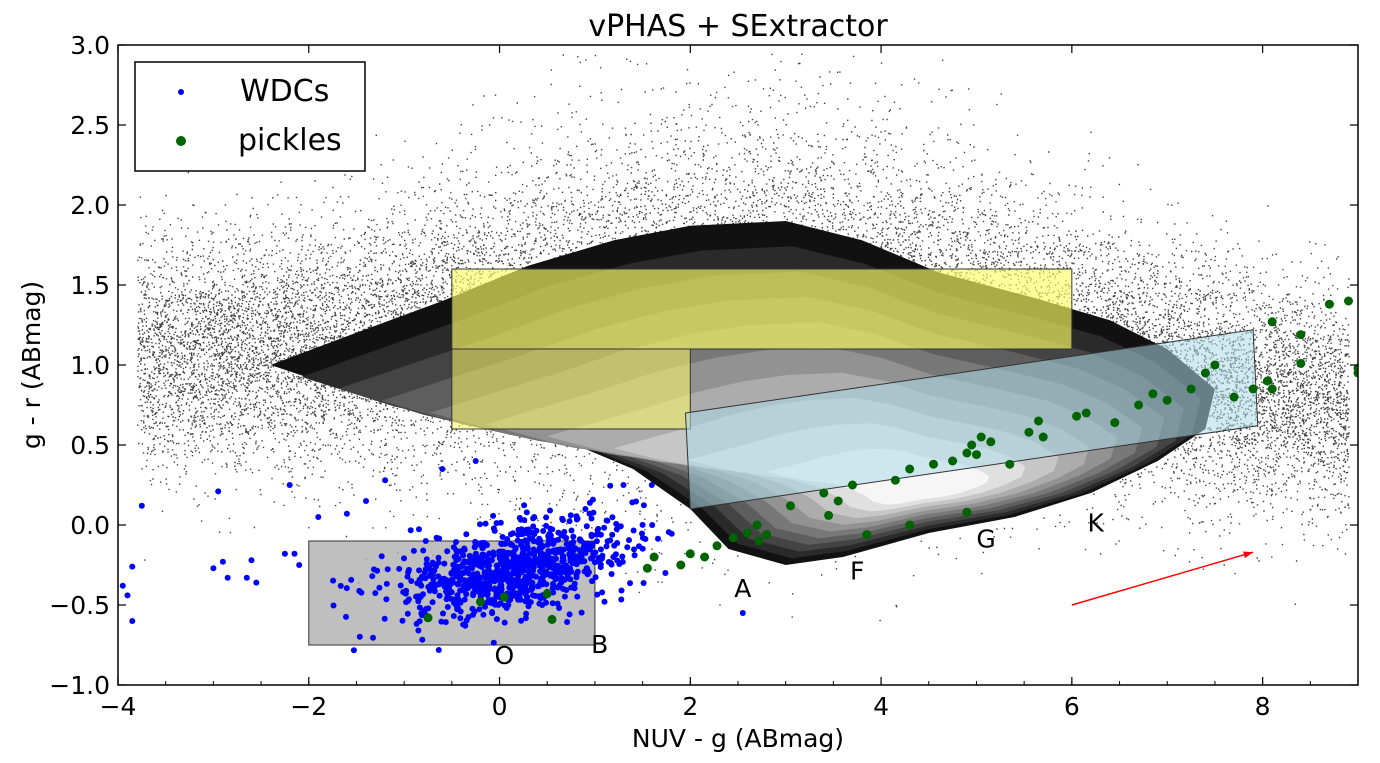 This screenshot has height=763, width=1380. What do you see at coordinates (432, 556) in the screenshot?
I see `wdc-points` at bounding box center [432, 556].